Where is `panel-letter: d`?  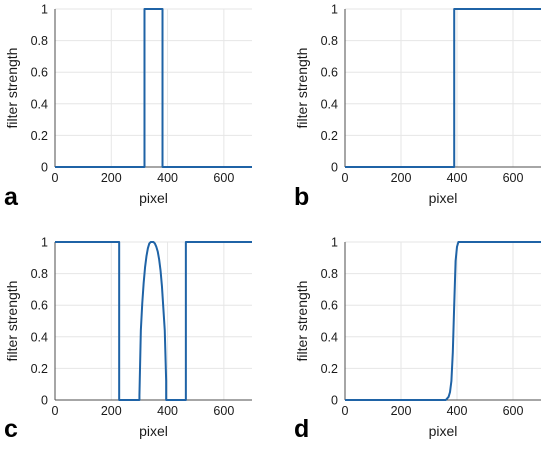
panel-letter: d is located at coordinates (301, 429).